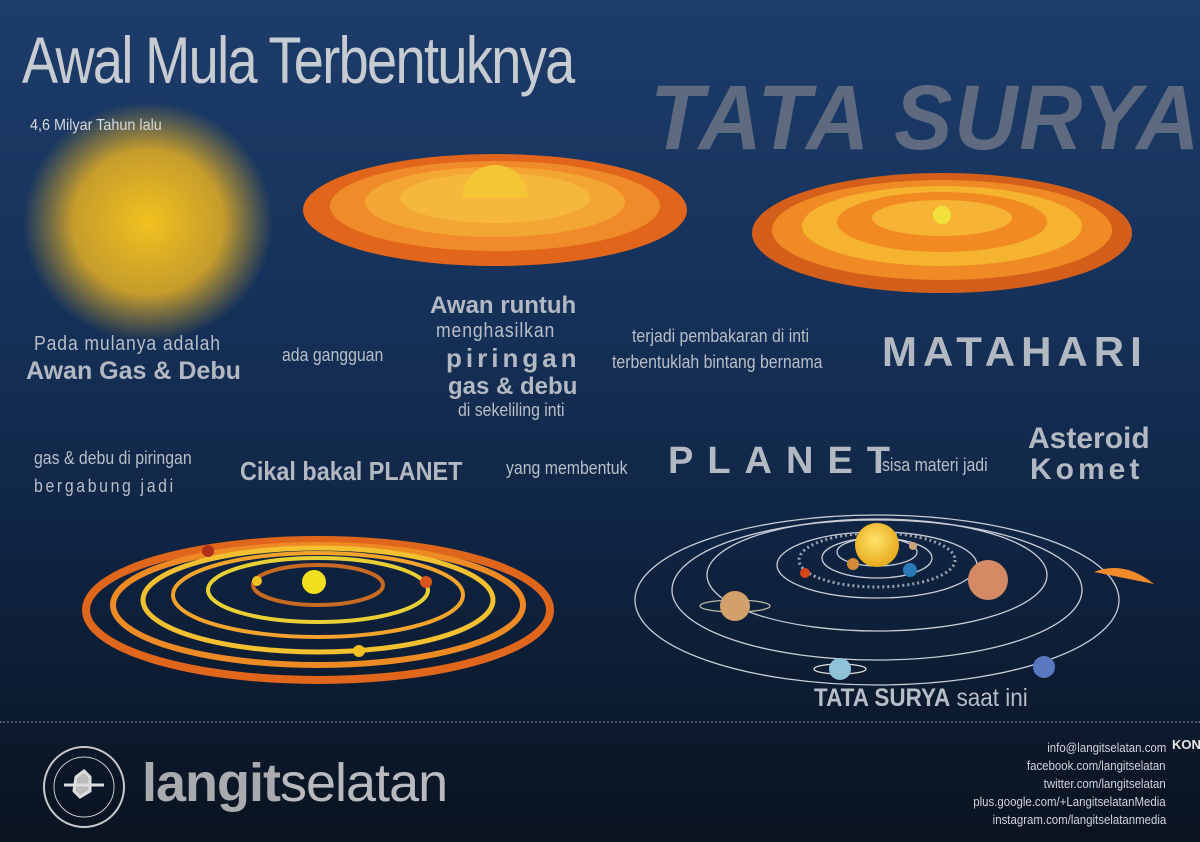  What do you see at coordinates (96, 125) in the screenshot?
I see `subtitle: 4,6 Milyar Tahun lalu` at bounding box center [96, 125].